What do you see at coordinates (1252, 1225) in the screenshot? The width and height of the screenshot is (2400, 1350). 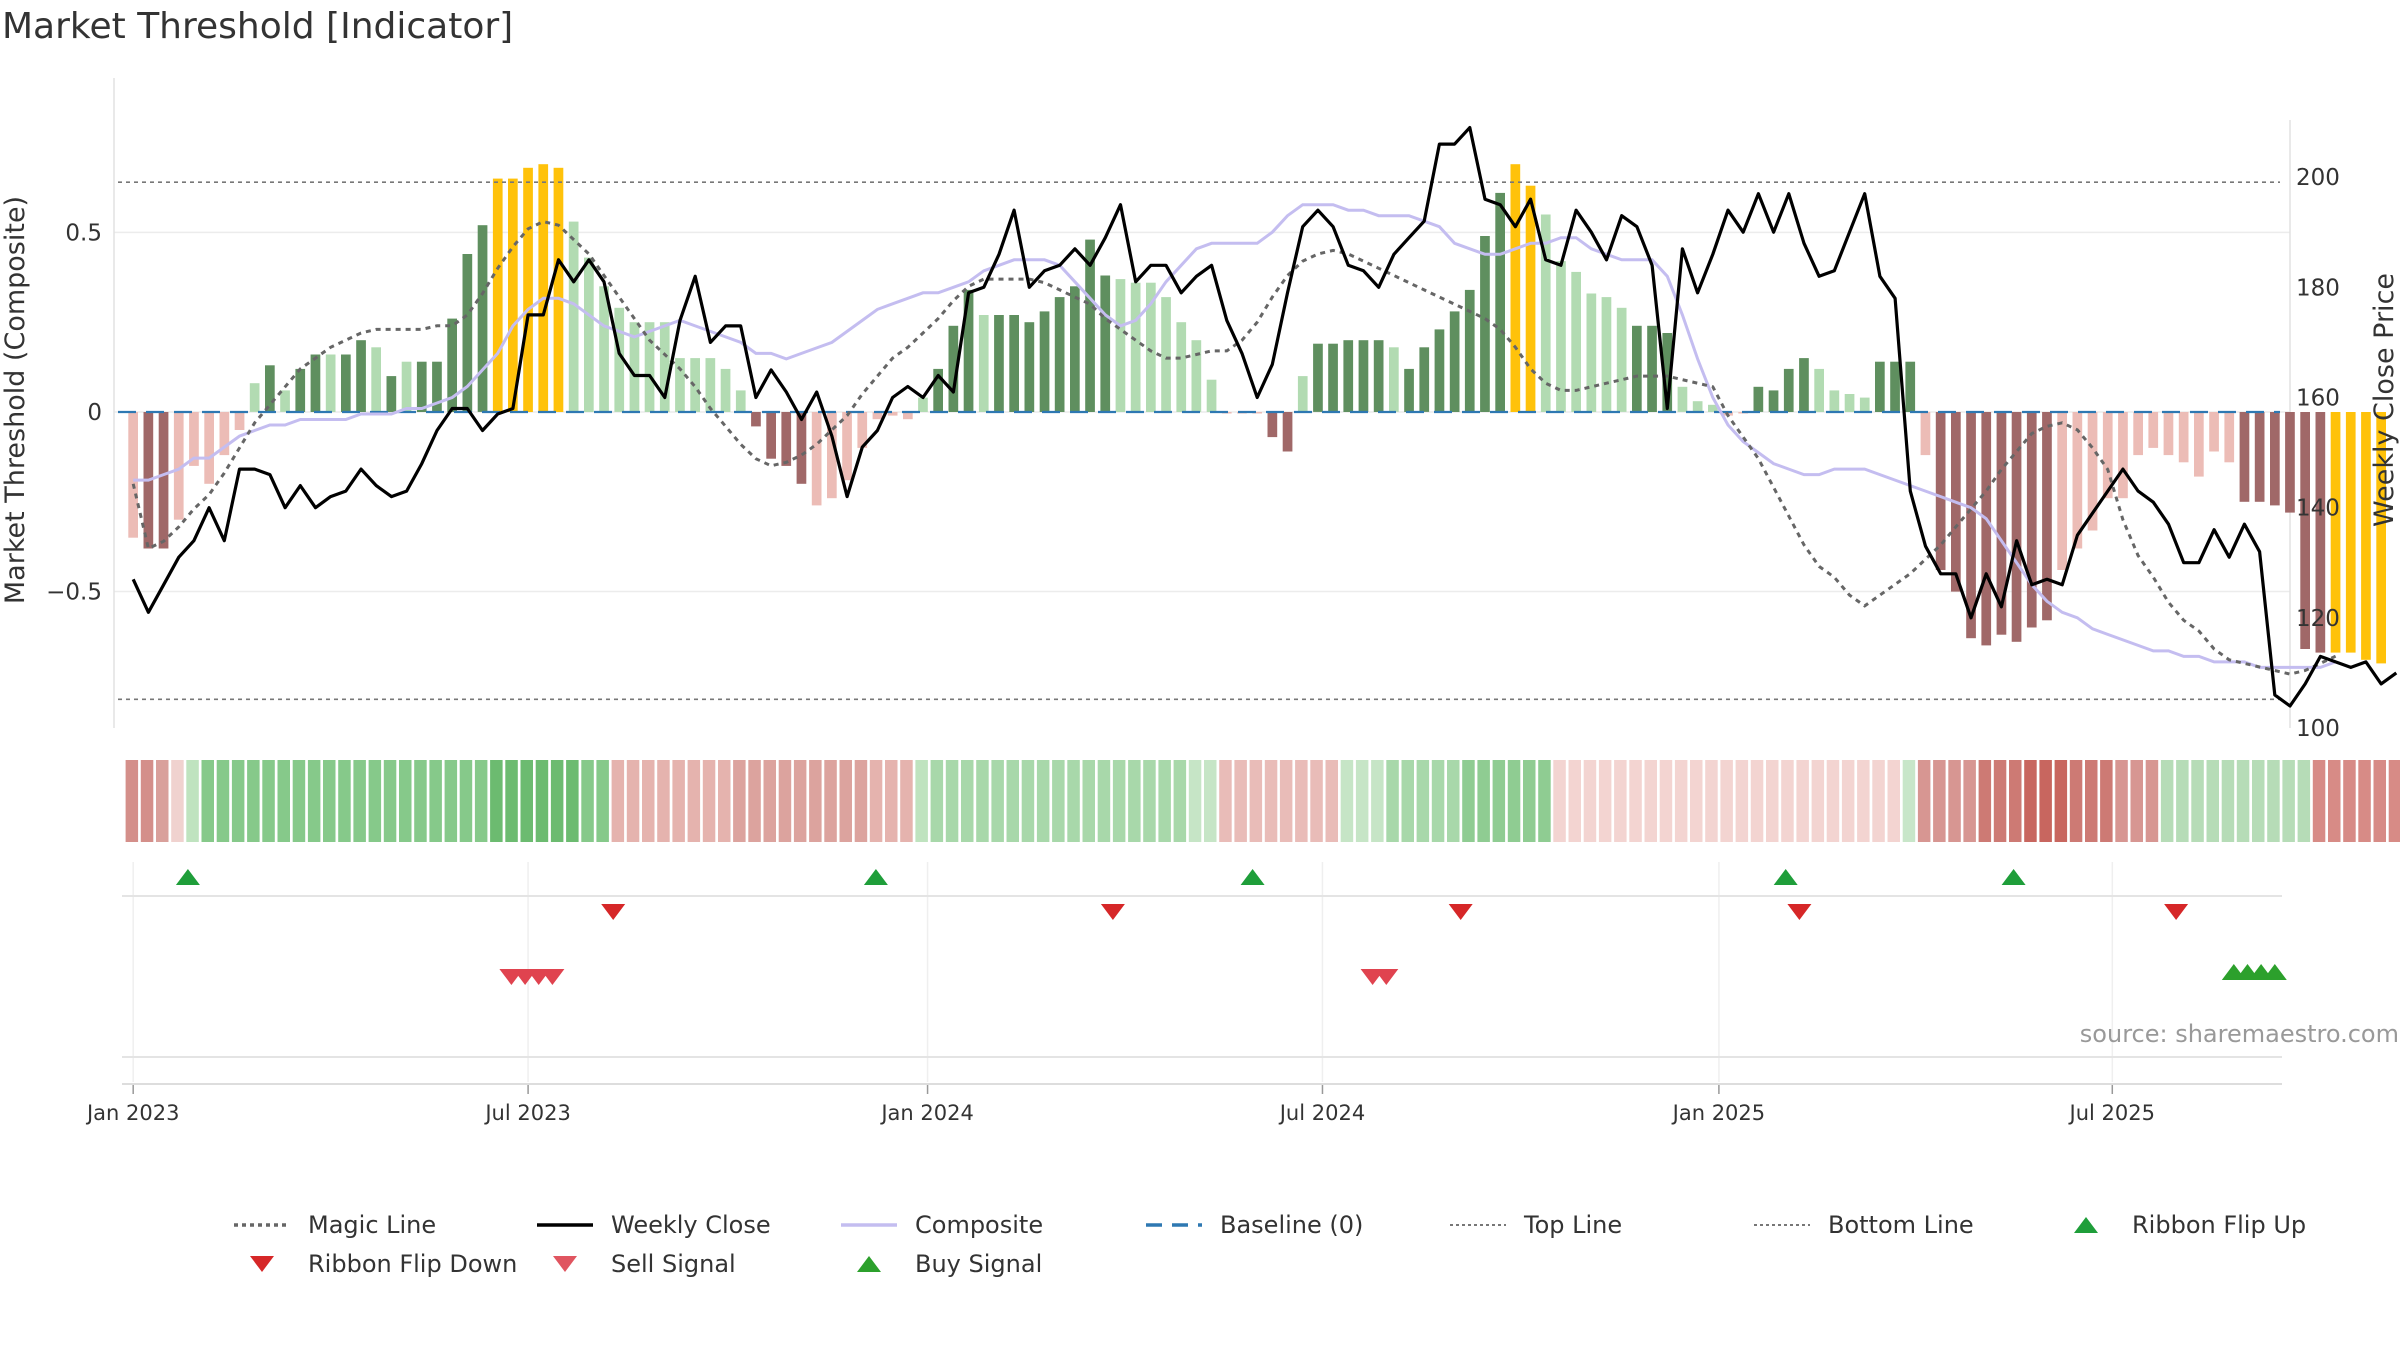 I see `legend-item: Baseline (0)` at bounding box center [1252, 1225].